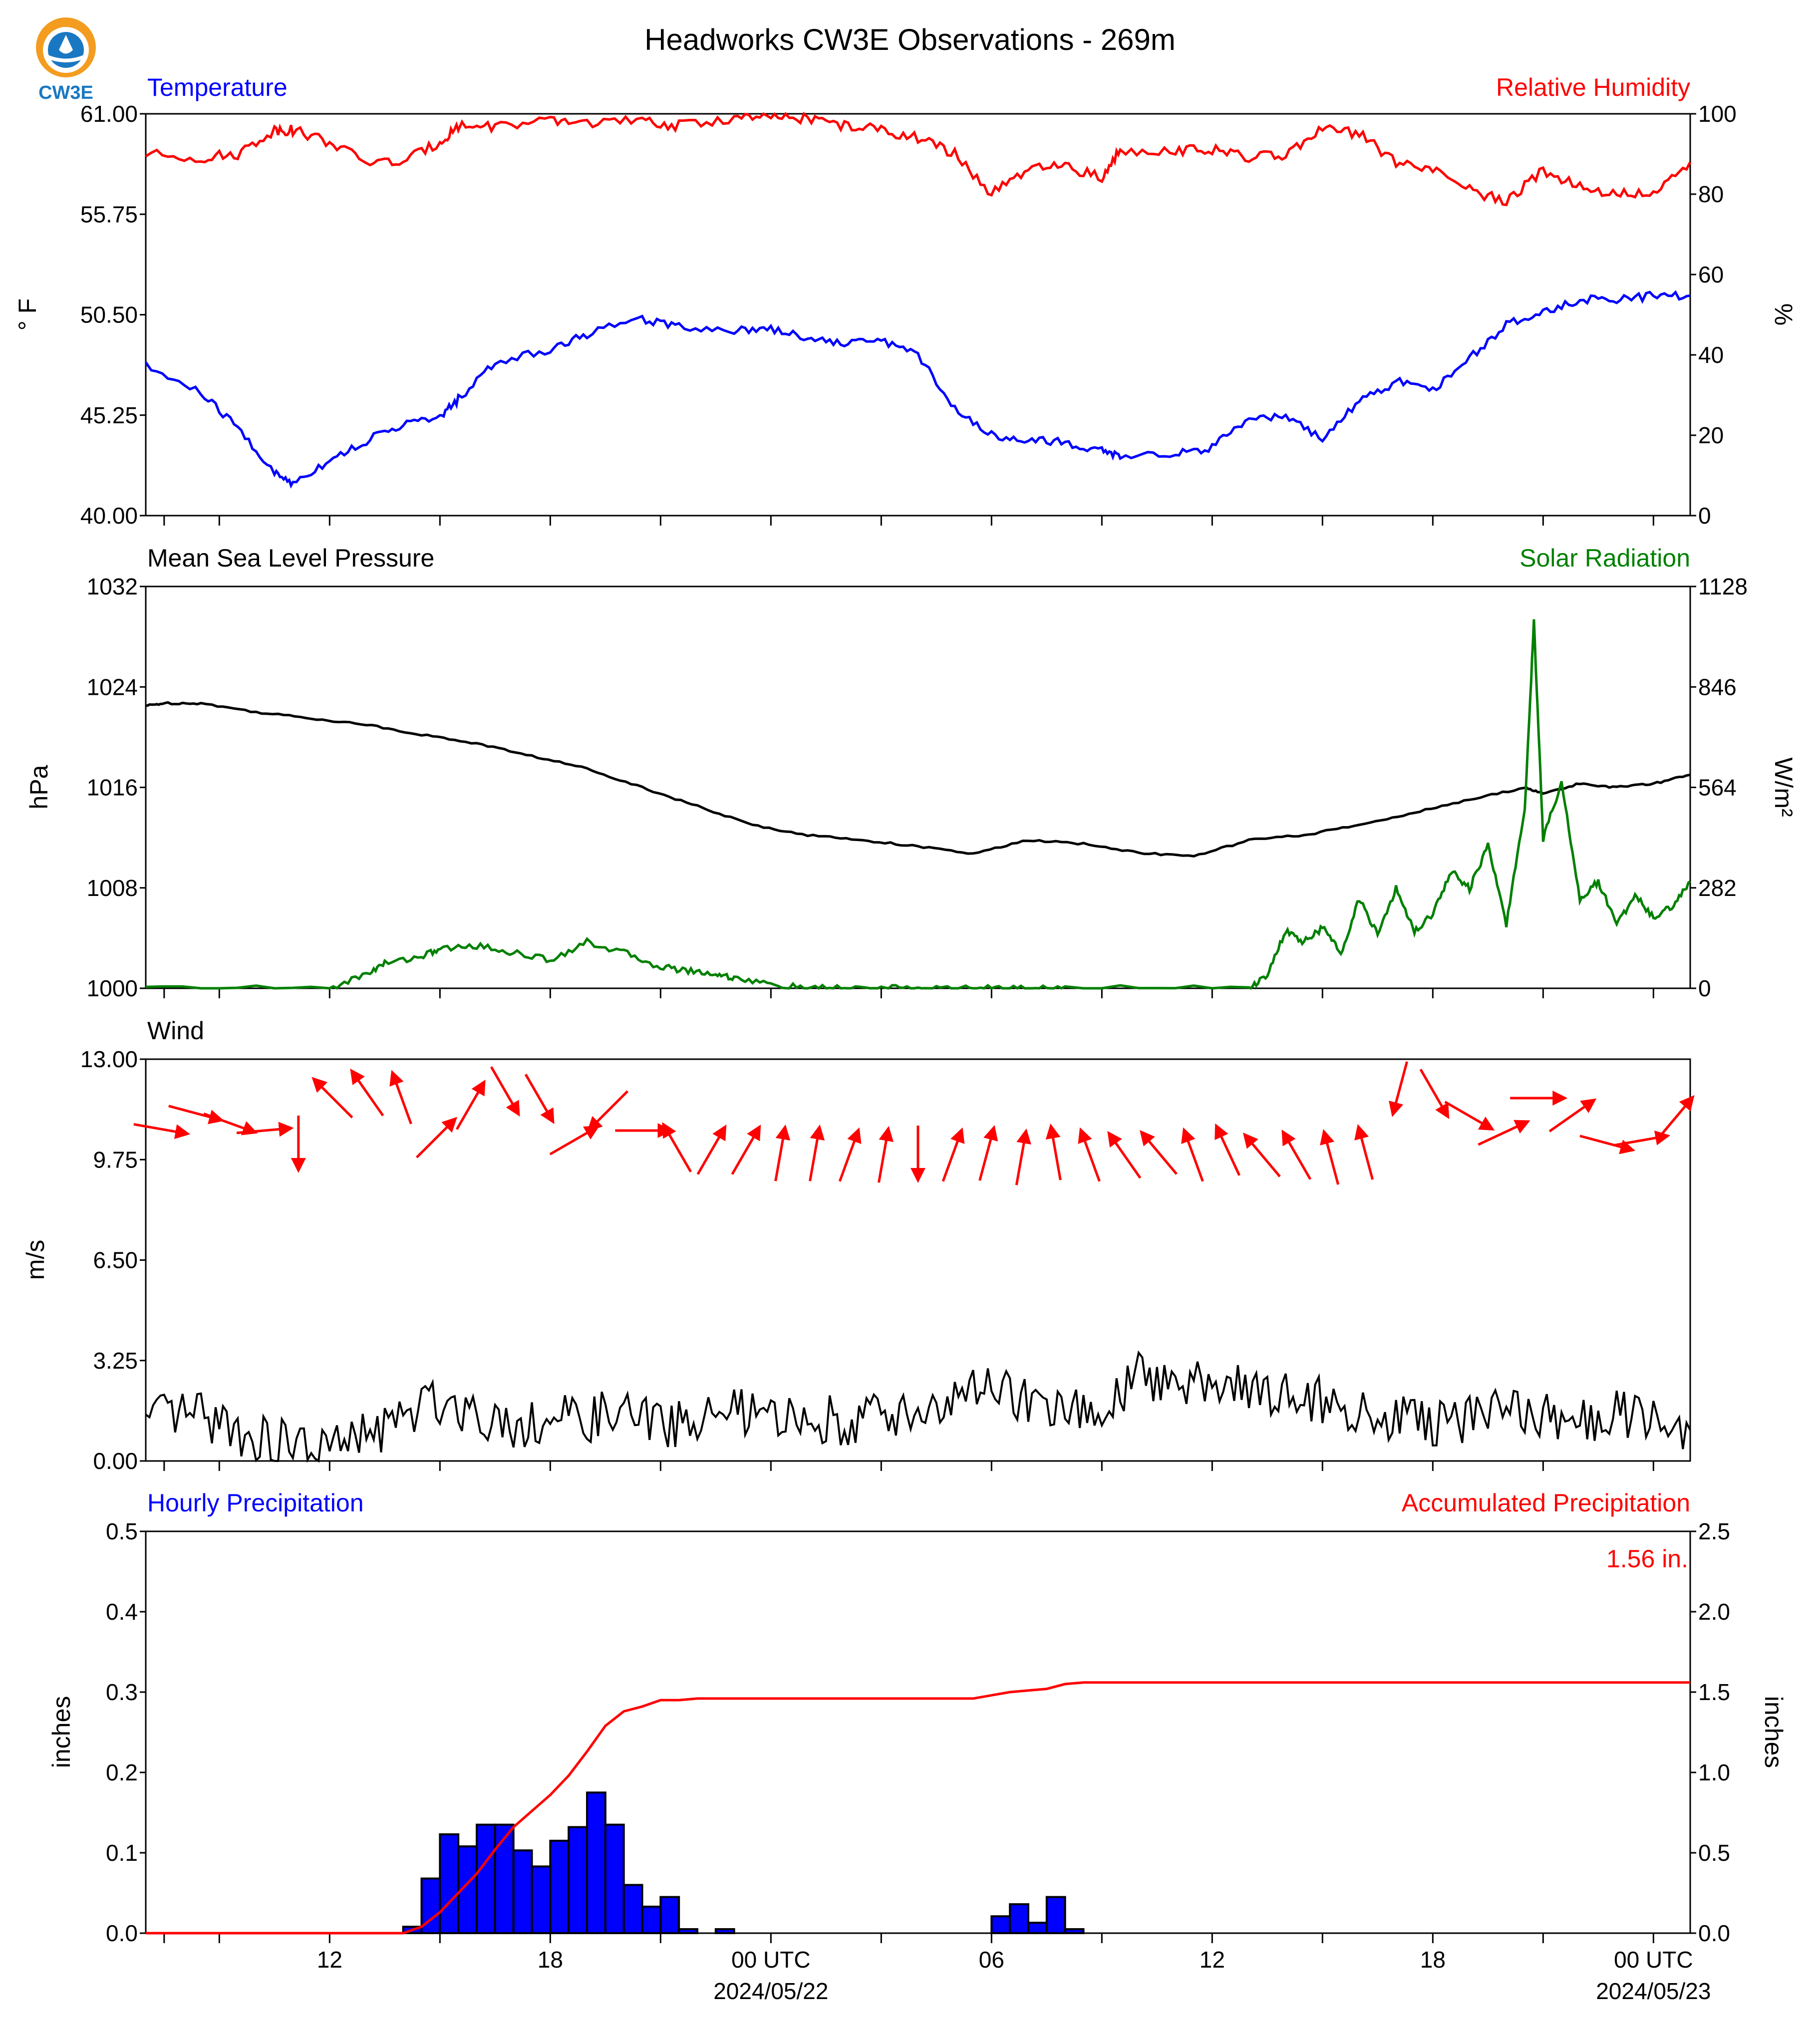  I want to click on ytick-label: 1000, so click(112, 988).